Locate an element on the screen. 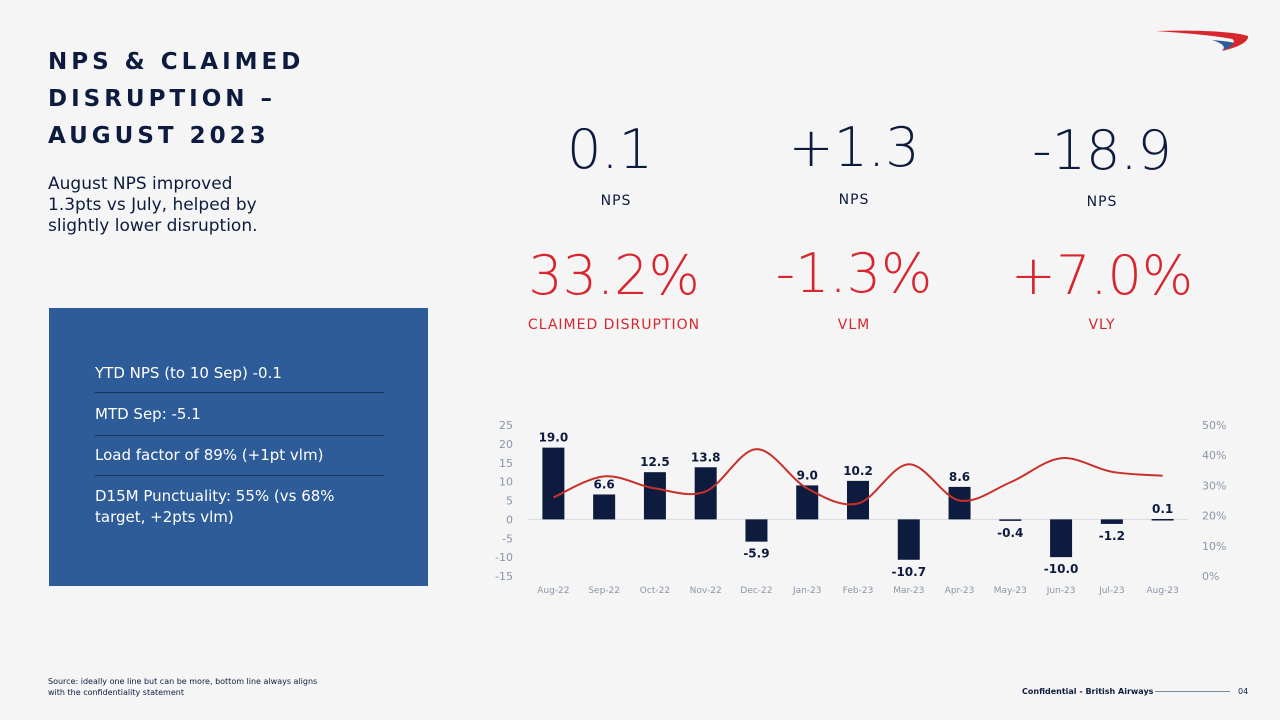 This screenshot has height=720, width=1280. kpi-nps-vlm-value: +1.3 is located at coordinates (854, 147).